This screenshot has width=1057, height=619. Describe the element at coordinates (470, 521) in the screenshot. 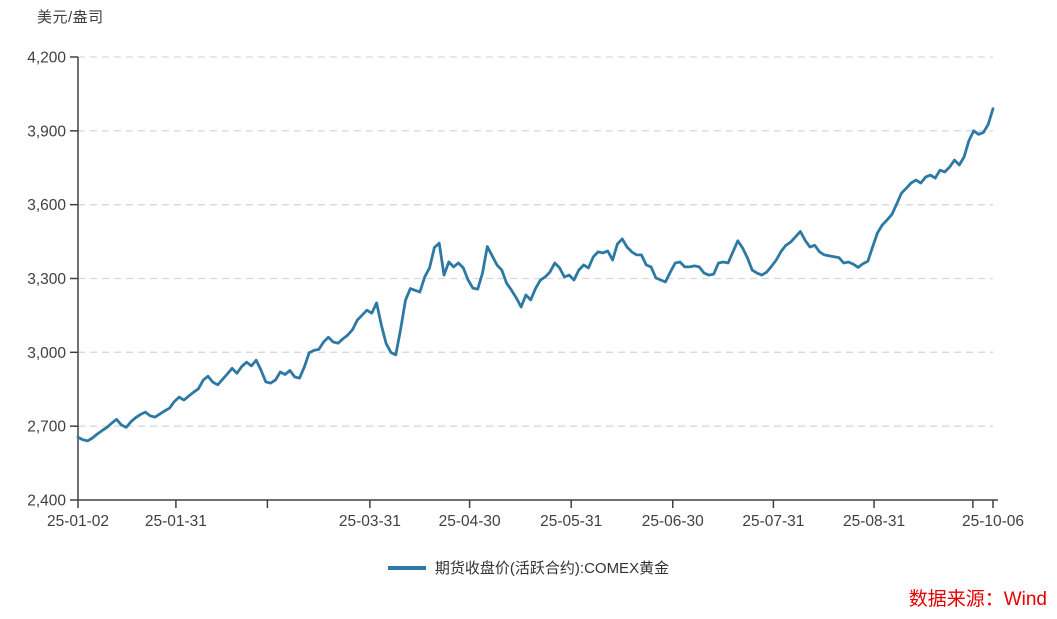

I see `x-tick-label: 25-04-30` at that location.